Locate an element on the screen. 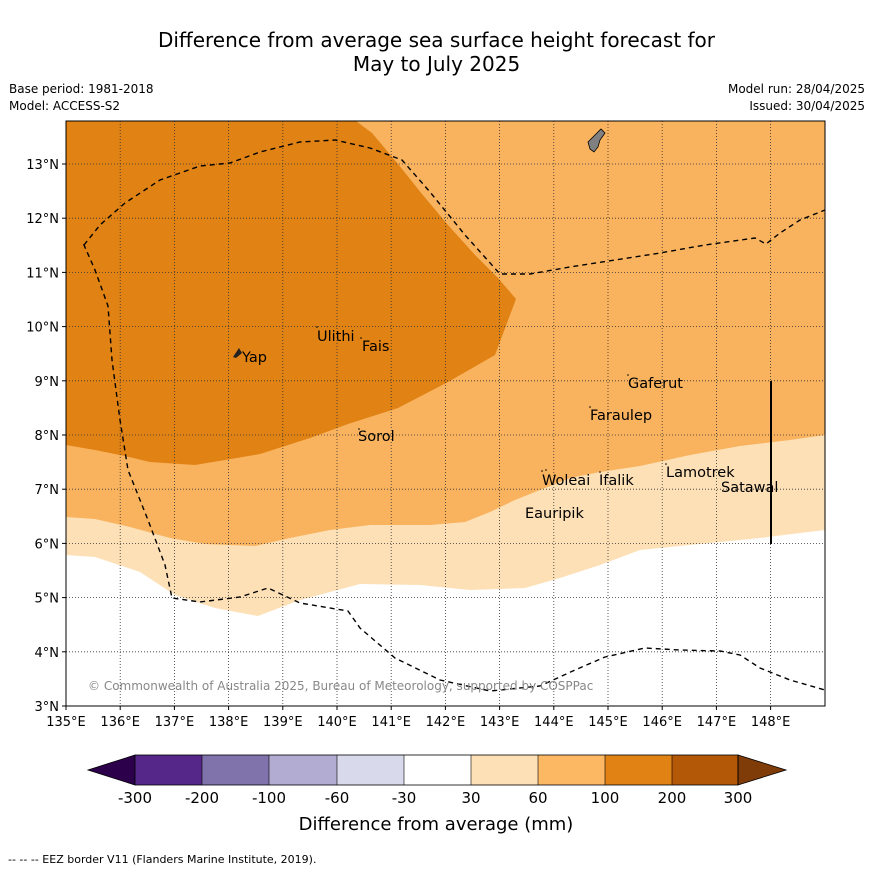  colorbar-tick-label: 30 is located at coordinates (470, 798).